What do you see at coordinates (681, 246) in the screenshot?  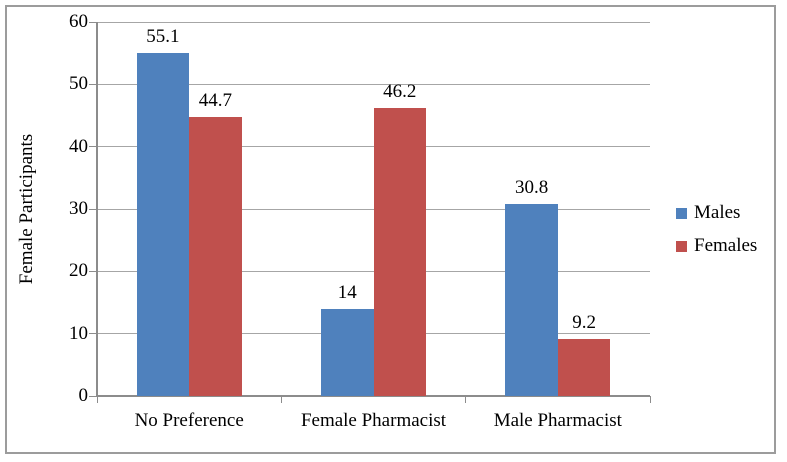 I see `legend-swatch-females-icon` at bounding box center [681, 246].